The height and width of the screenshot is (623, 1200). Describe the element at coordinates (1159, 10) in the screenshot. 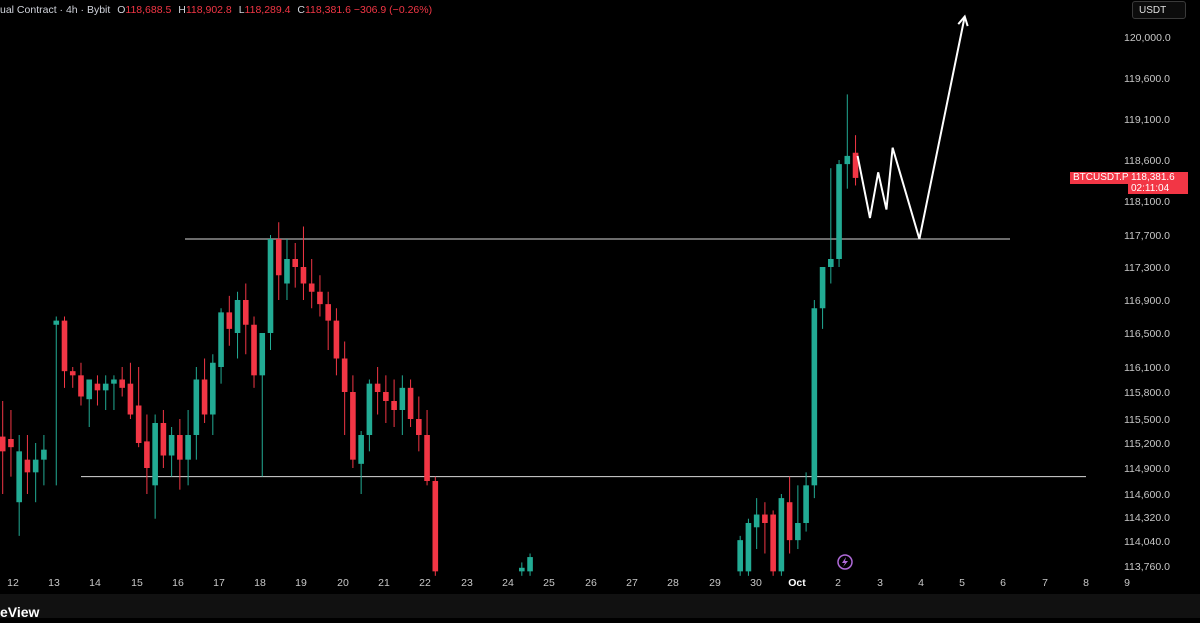

I see `currency-unit-button: USDT` at that location.